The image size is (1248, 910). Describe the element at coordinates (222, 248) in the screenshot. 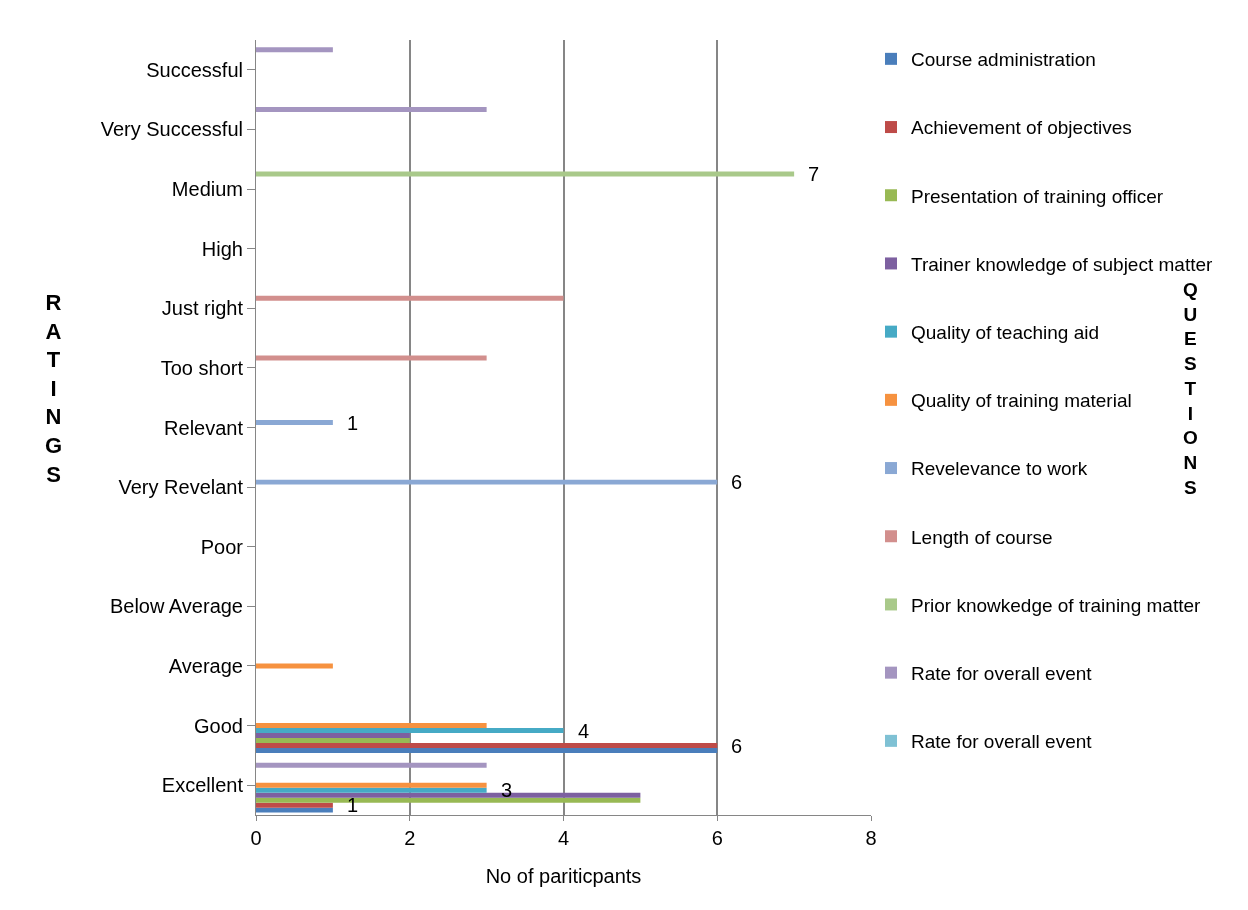

I see `y-tick-label: High` at that location.